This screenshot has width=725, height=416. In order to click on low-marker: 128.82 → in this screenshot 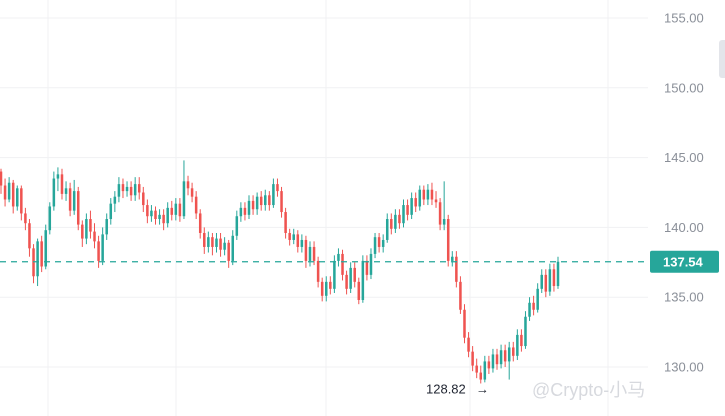, I will do `click(457, 388)`.